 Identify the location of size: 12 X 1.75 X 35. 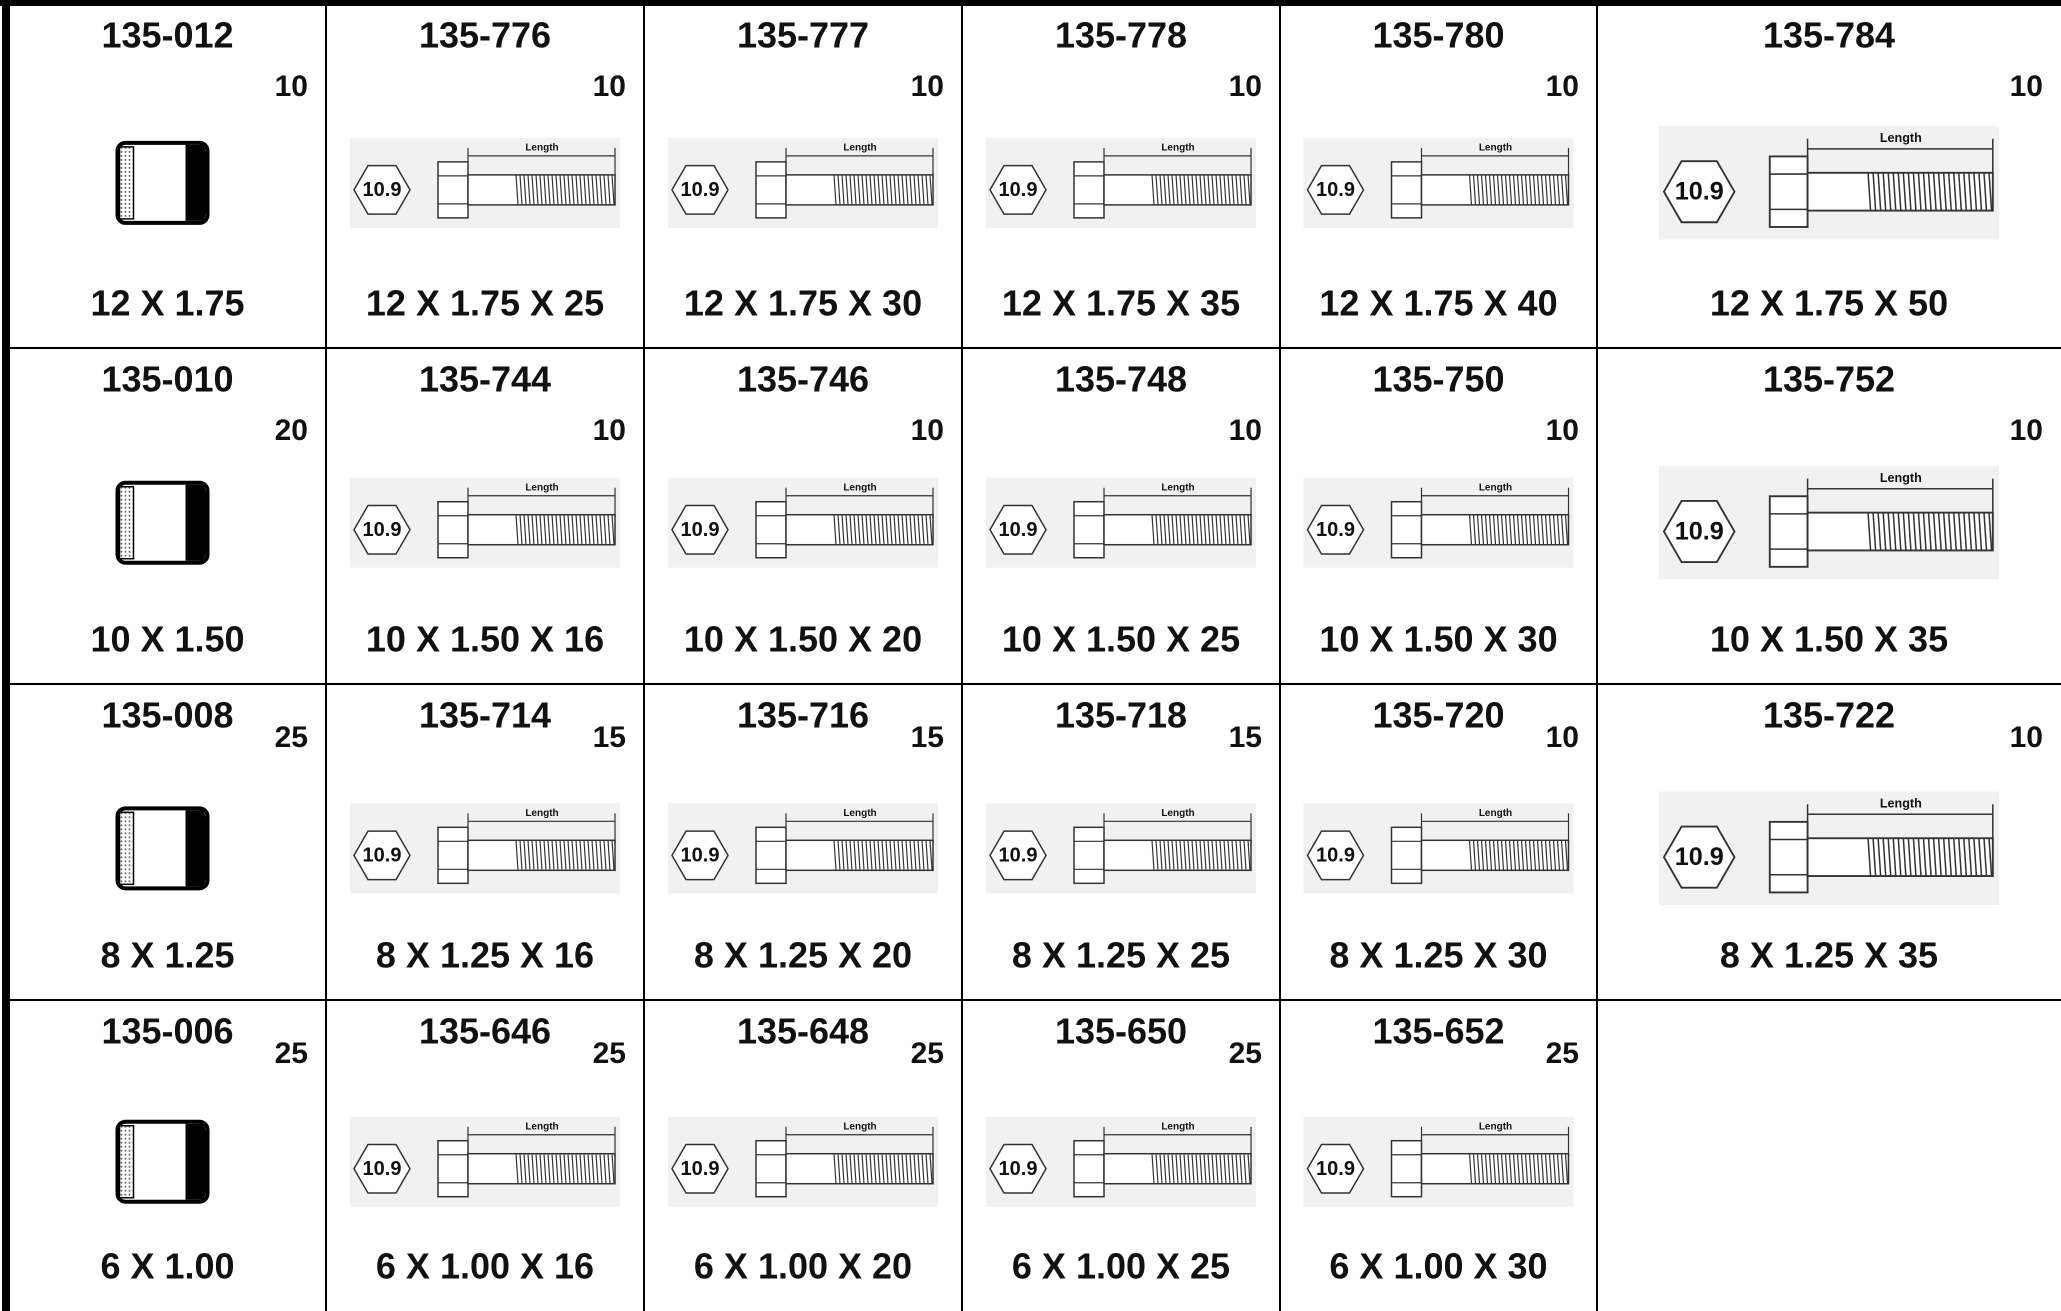
(1121, 303).